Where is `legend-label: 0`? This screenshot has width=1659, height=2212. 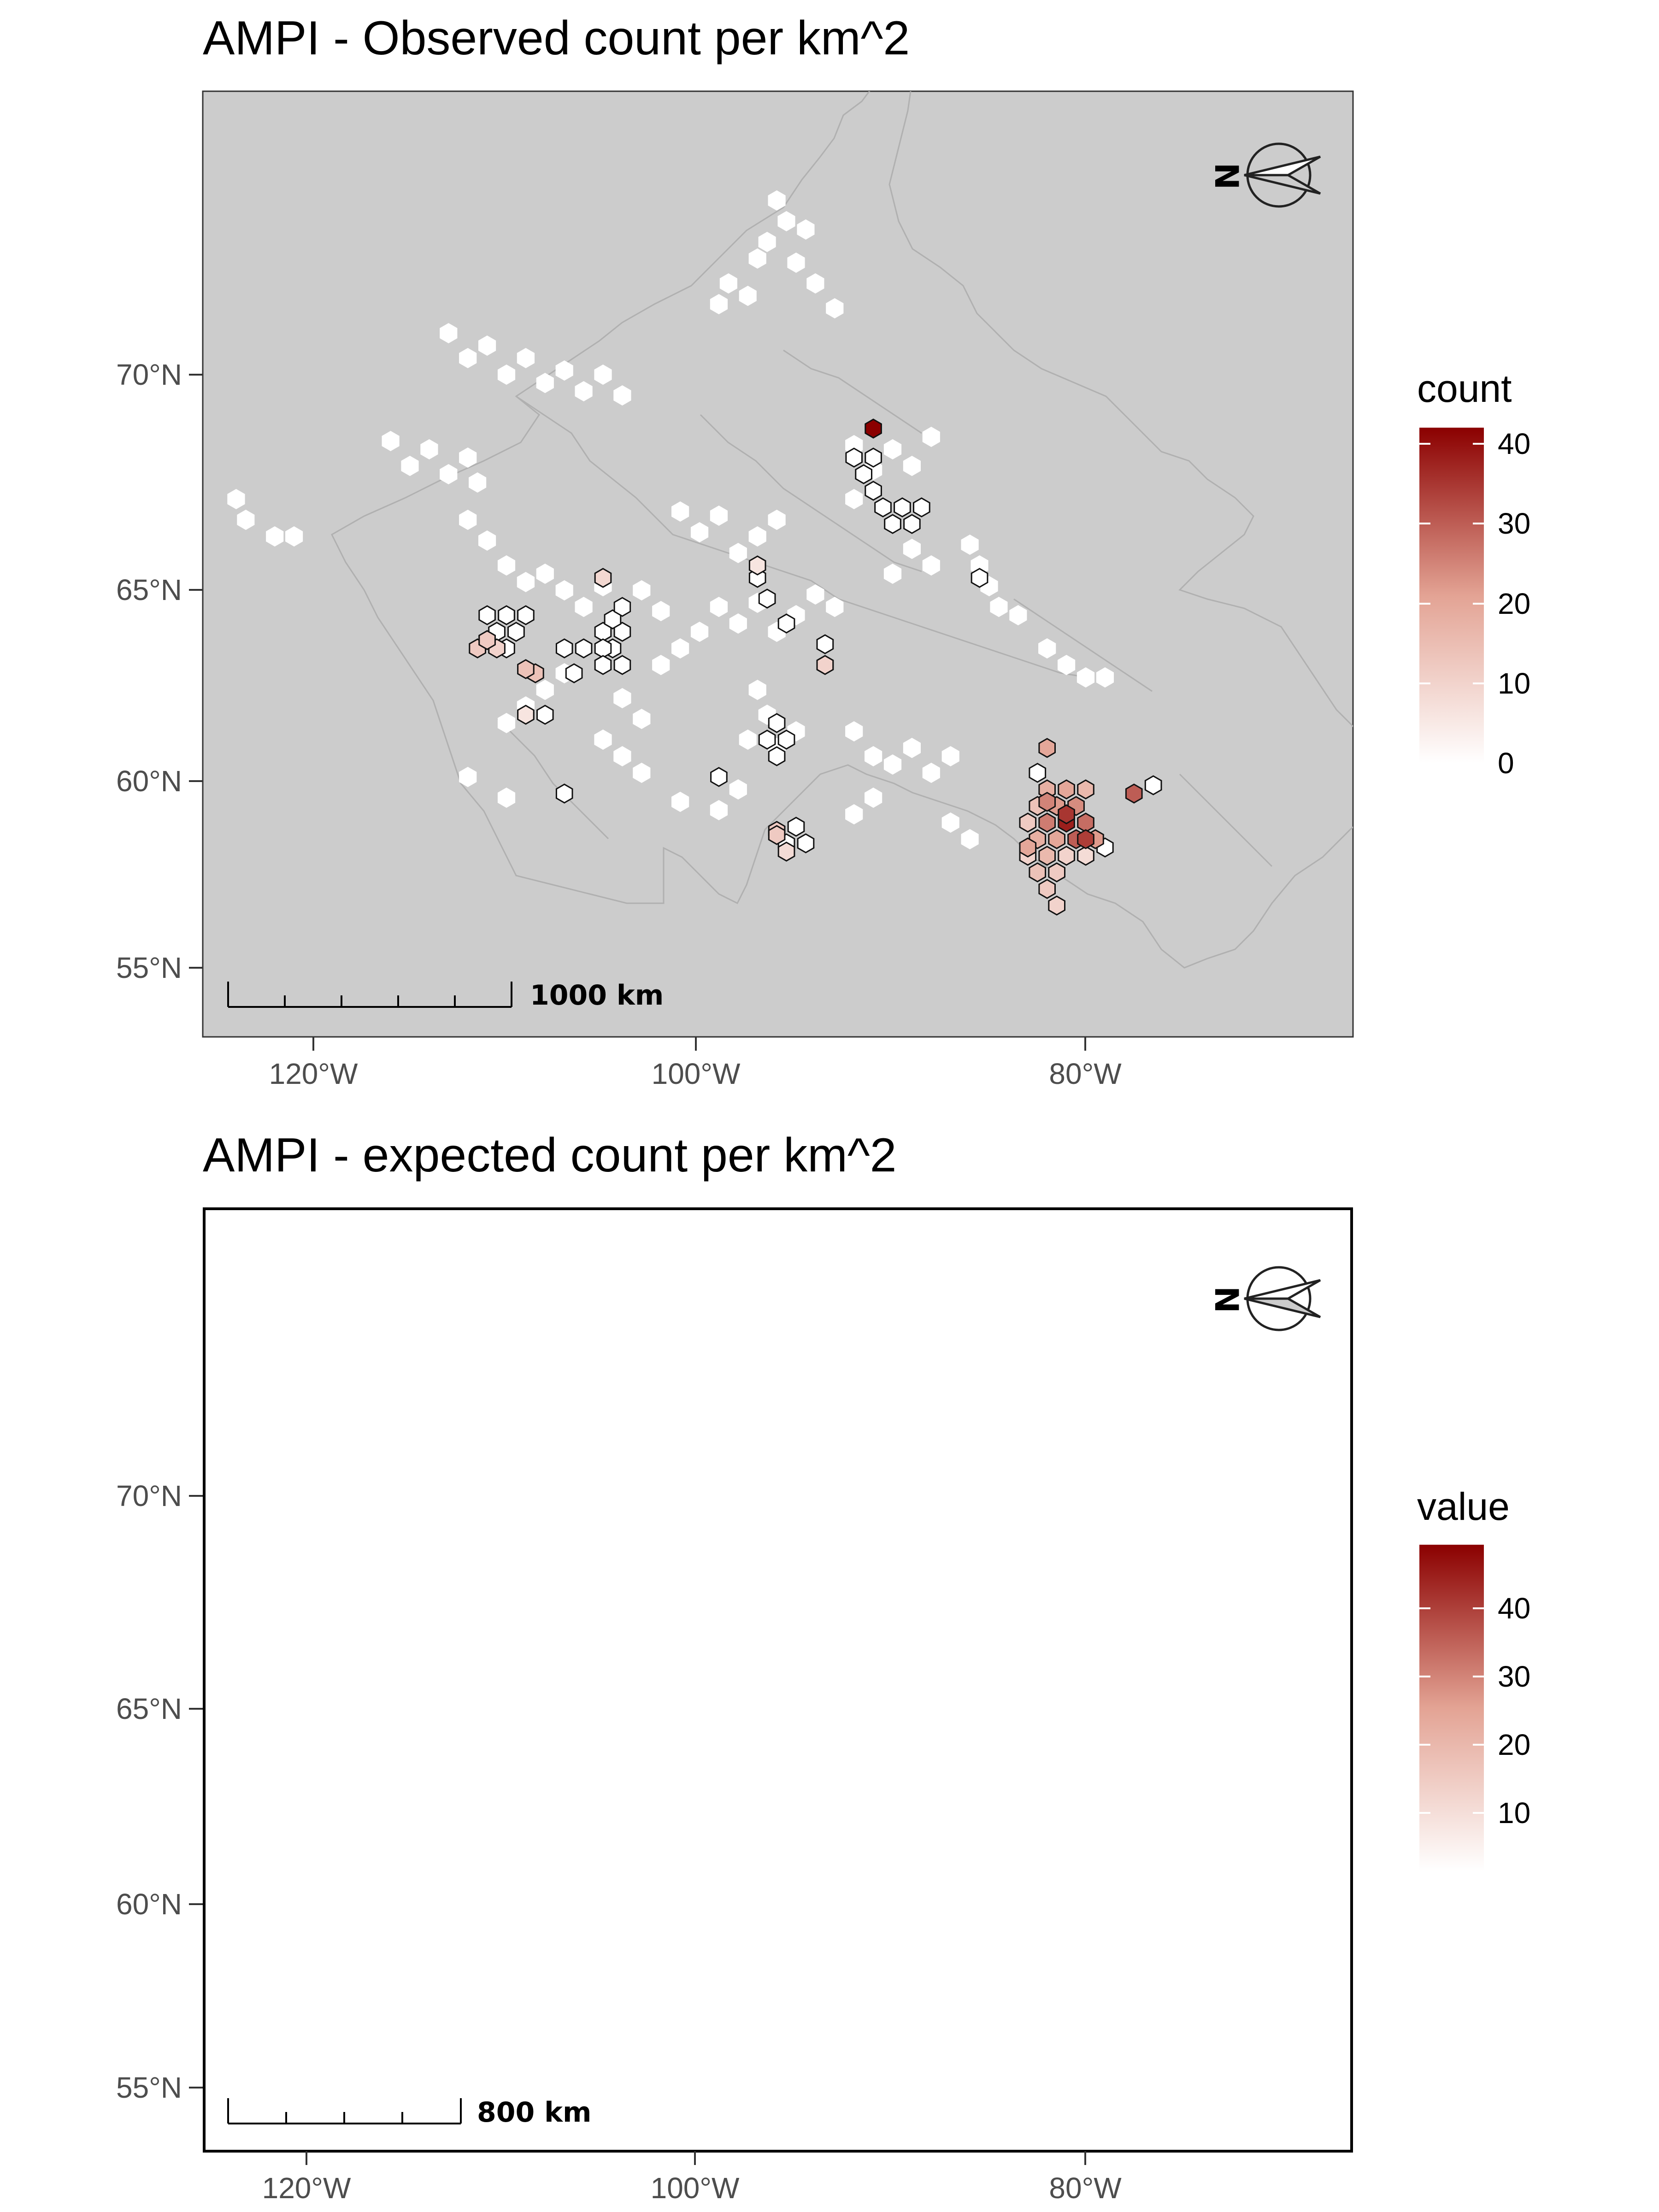 legend-label: 0 is located at coordinates (1506, 763).